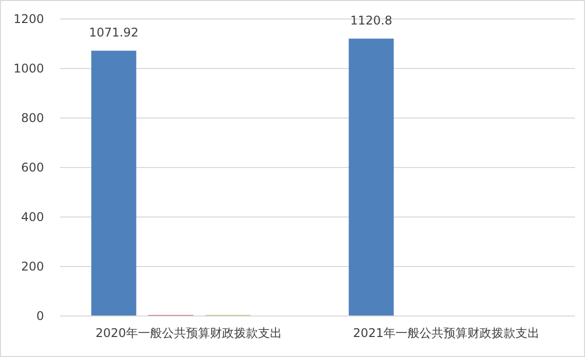 Image resolution: width=585 pixels, height=357 pixels. Describe the element at coordinates (446, 333) in the screenshot. I see `x-tick-label: 2021年一般公共预算财政拨款支出` at that location.